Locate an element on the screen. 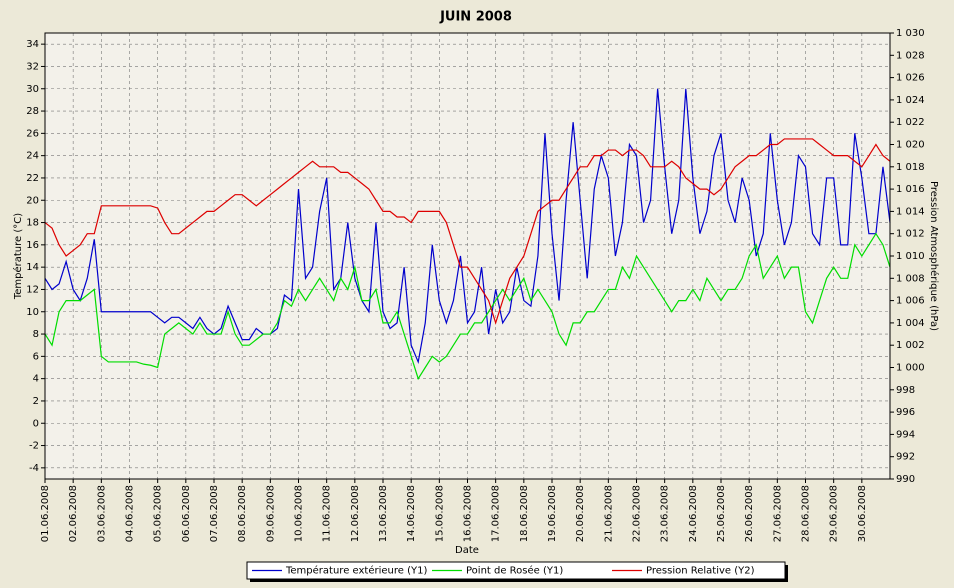 The width and height of the screenshot is (954, 588). x-tick-label: 24.06.2008 is located at coordinates (693, 513).